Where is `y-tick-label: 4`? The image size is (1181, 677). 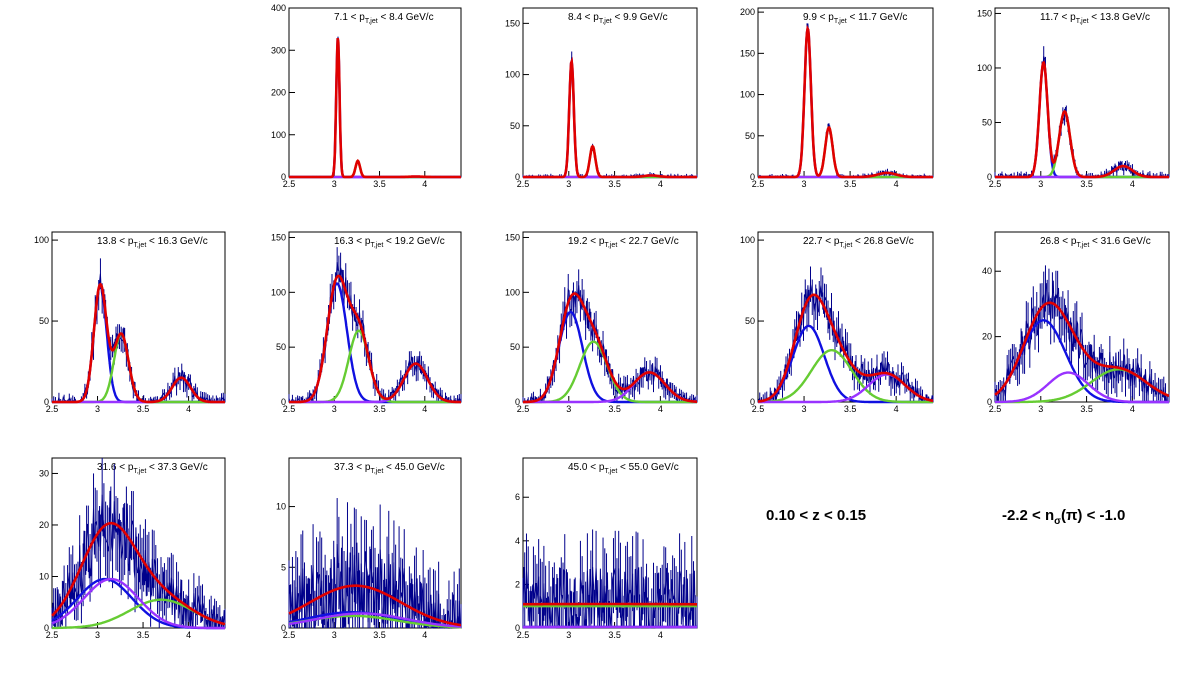 y-tick-label: 4 is located at coordinates (517, 541).